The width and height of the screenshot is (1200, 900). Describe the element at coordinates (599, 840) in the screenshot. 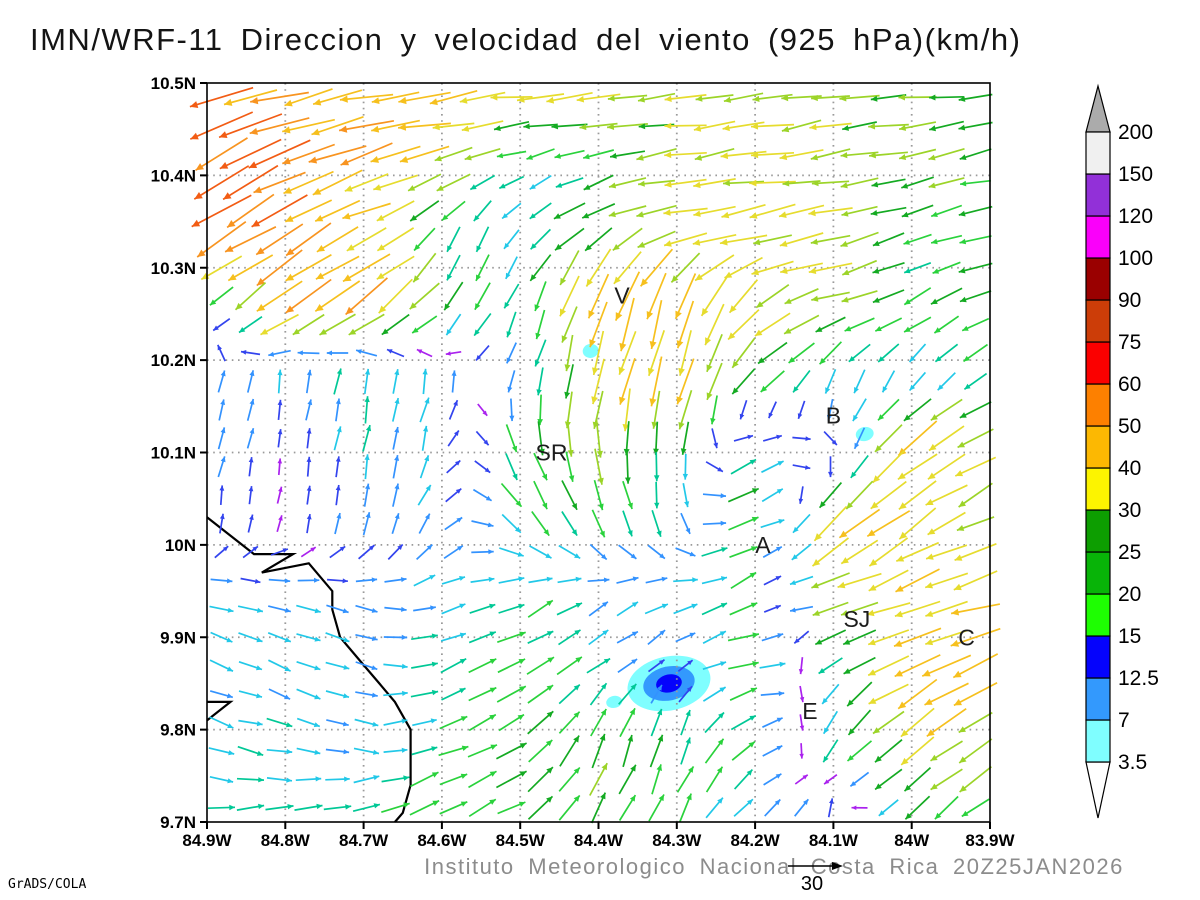

I see `x-tick-label: 84.4W` at that location.